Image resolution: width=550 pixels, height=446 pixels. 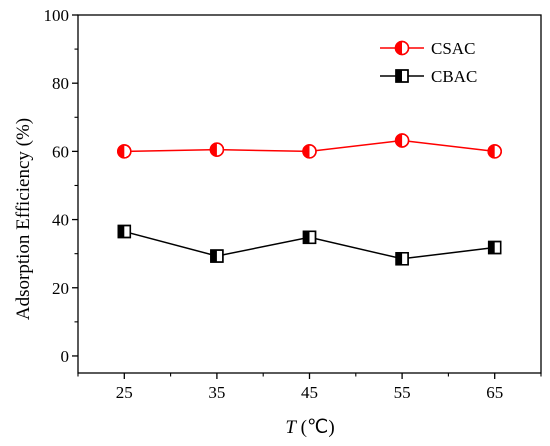 I want to click on series-csac, so click(x=309, y=146).